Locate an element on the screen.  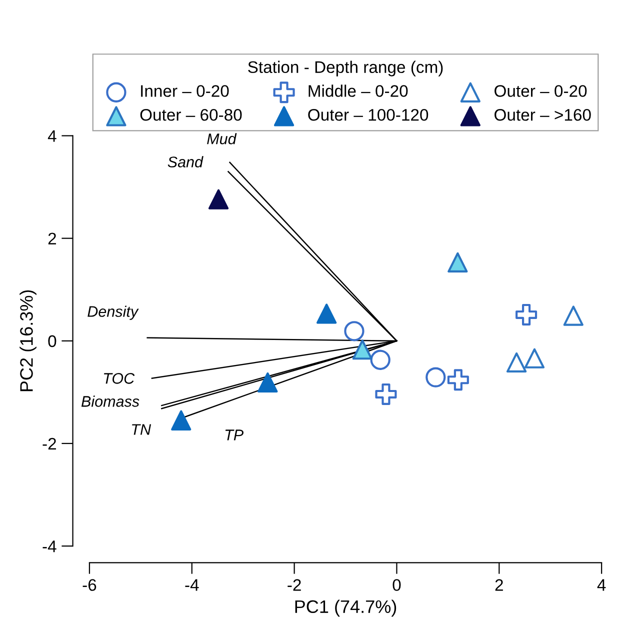
y-tick-label: -2 is located at coordinates (49, 444).